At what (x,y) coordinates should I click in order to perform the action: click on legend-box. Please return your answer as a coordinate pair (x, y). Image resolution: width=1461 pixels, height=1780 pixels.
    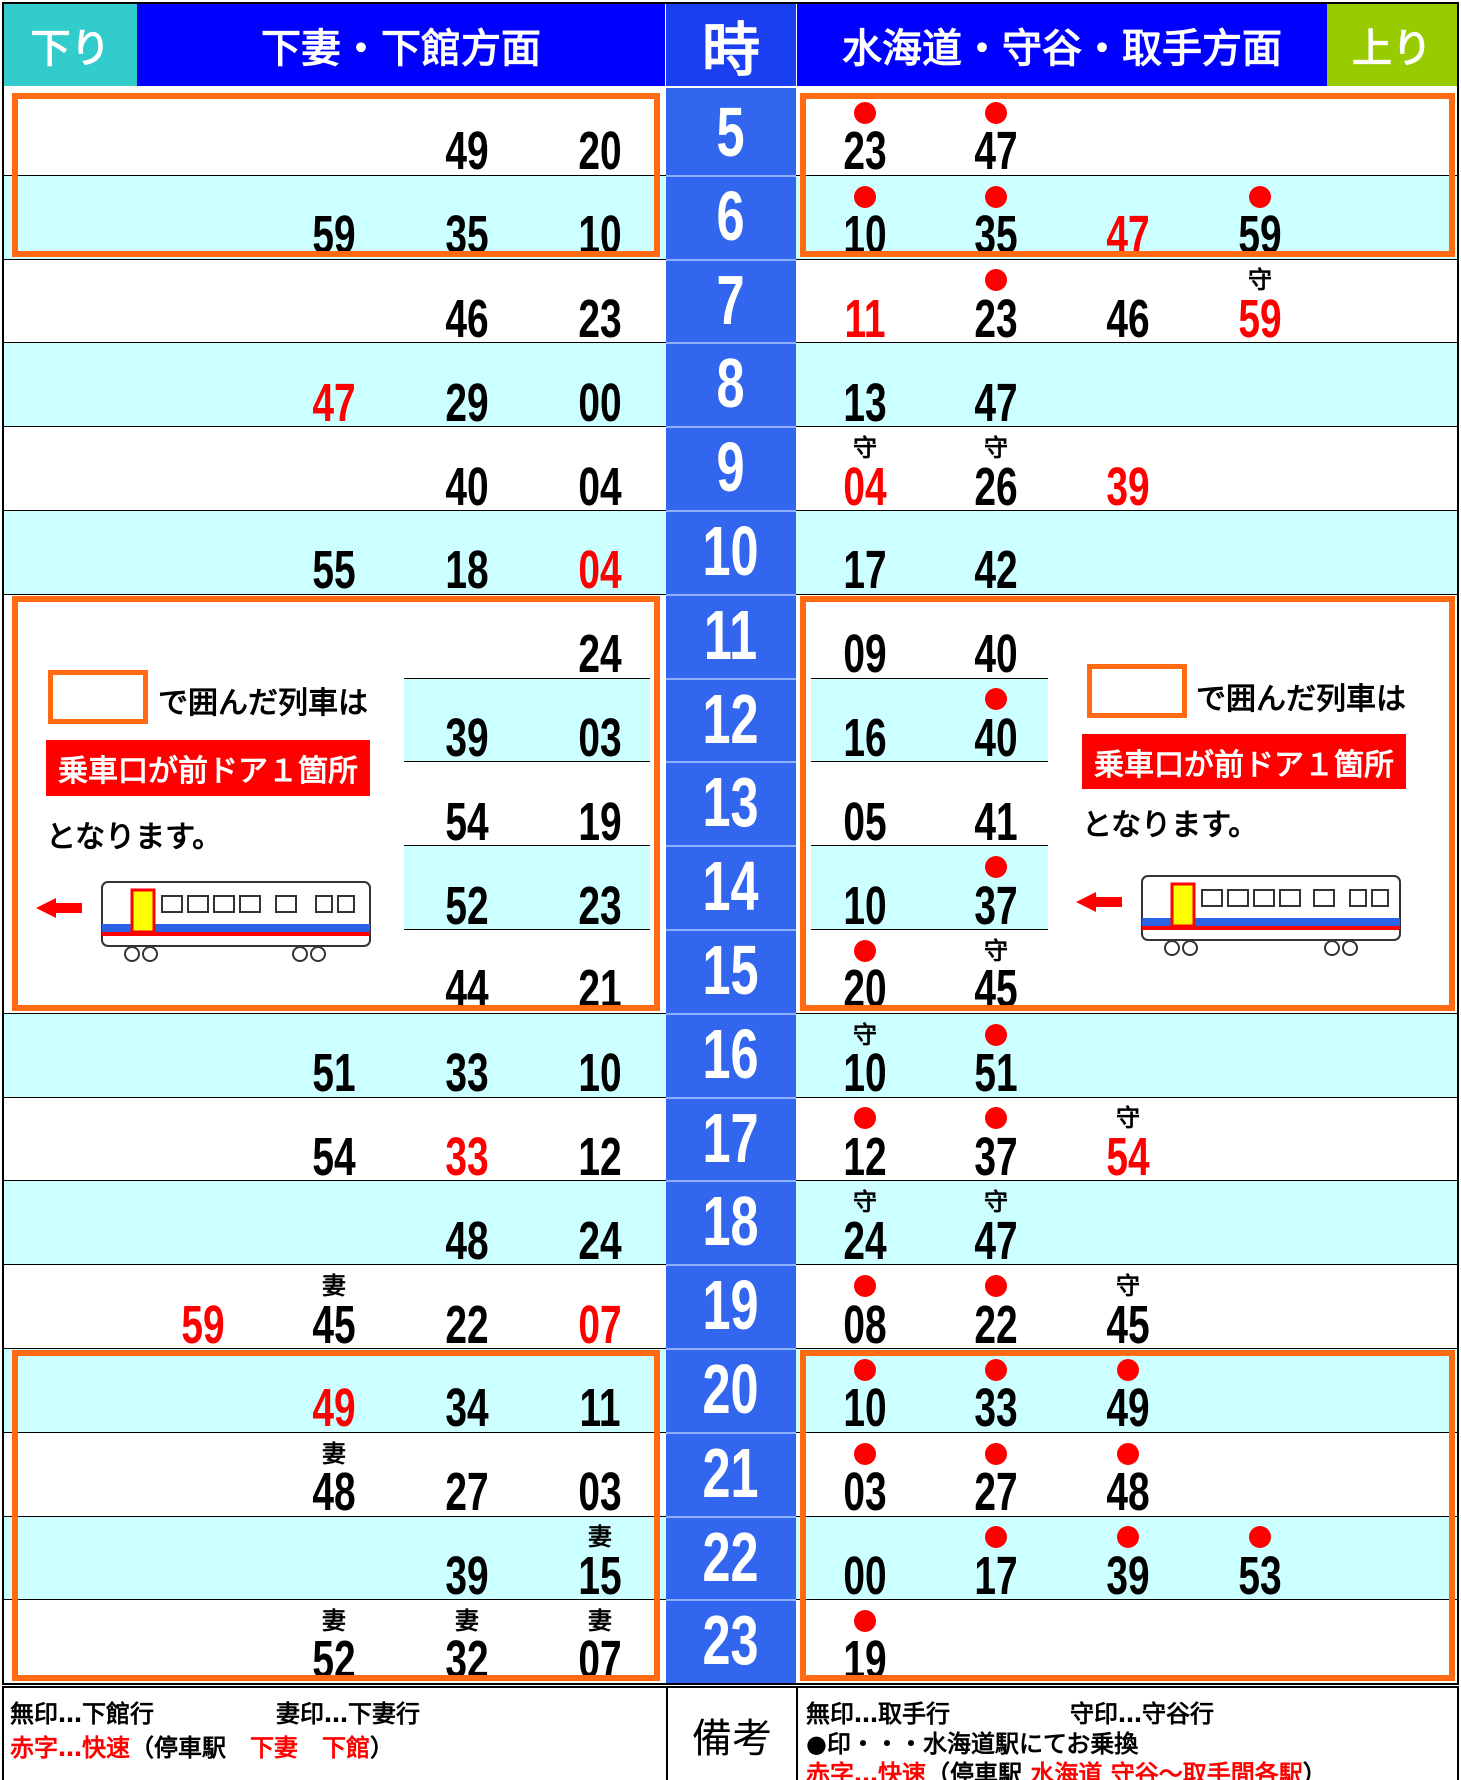
    Looking at the image, I should click on (1137, 691).